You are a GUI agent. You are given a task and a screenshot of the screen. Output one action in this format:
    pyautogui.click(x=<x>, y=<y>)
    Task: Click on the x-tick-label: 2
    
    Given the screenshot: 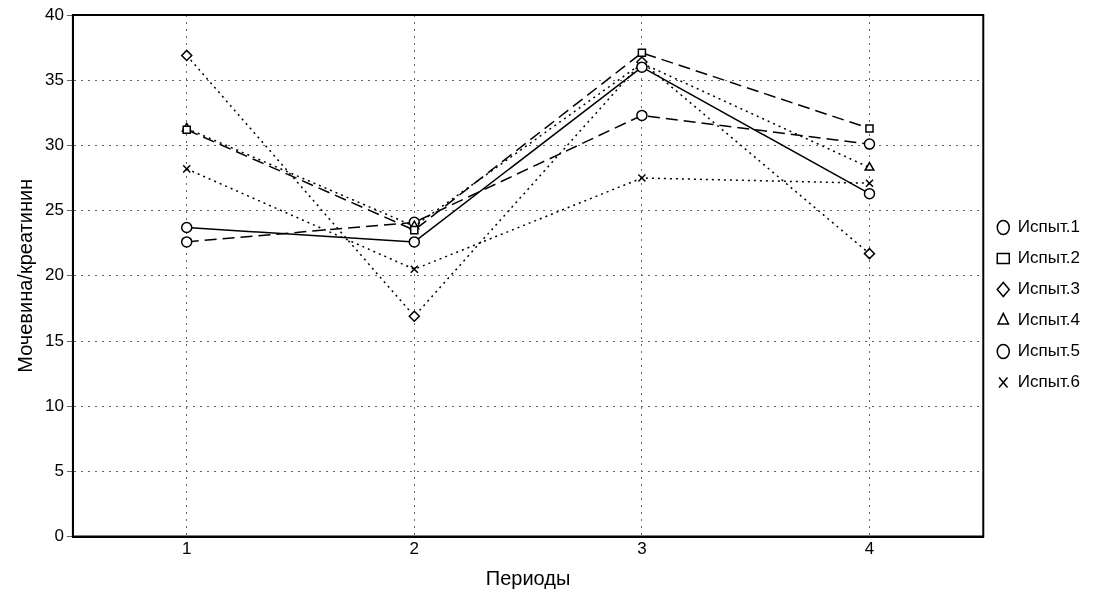 What is the action you would take?
    pyautogui.click(x=414, y=549)
    